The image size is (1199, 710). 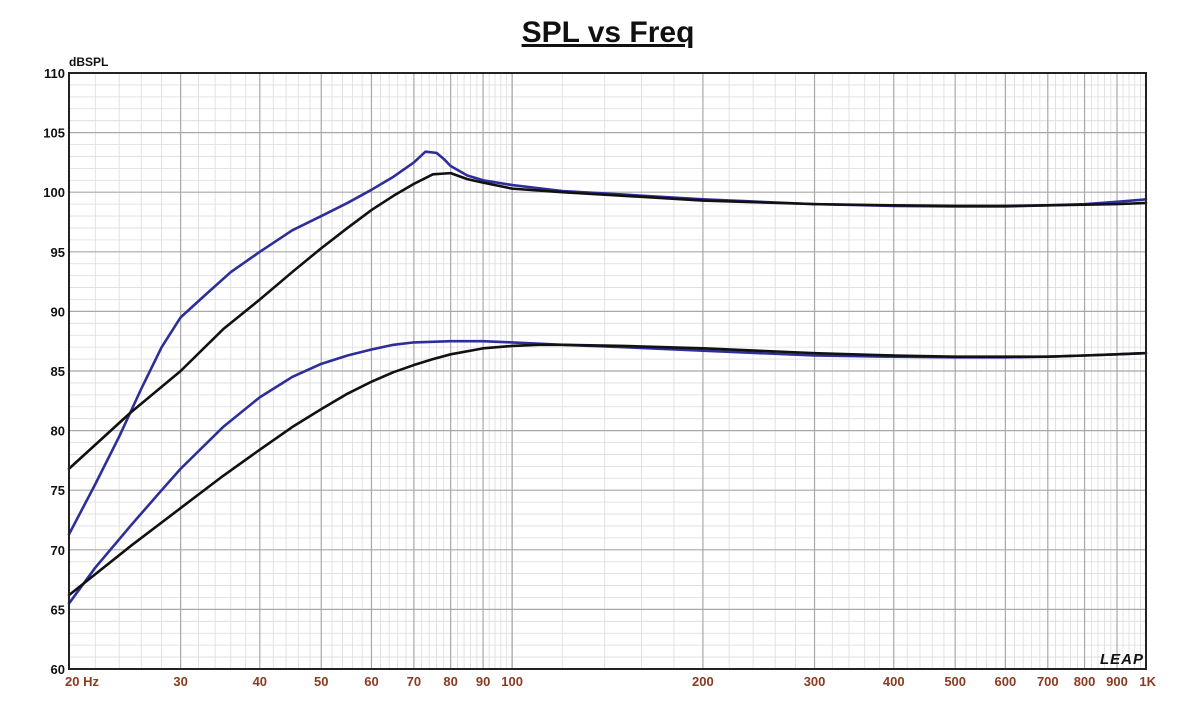 I want to click on x-tick-label: 30, so click(x=180, y=681).